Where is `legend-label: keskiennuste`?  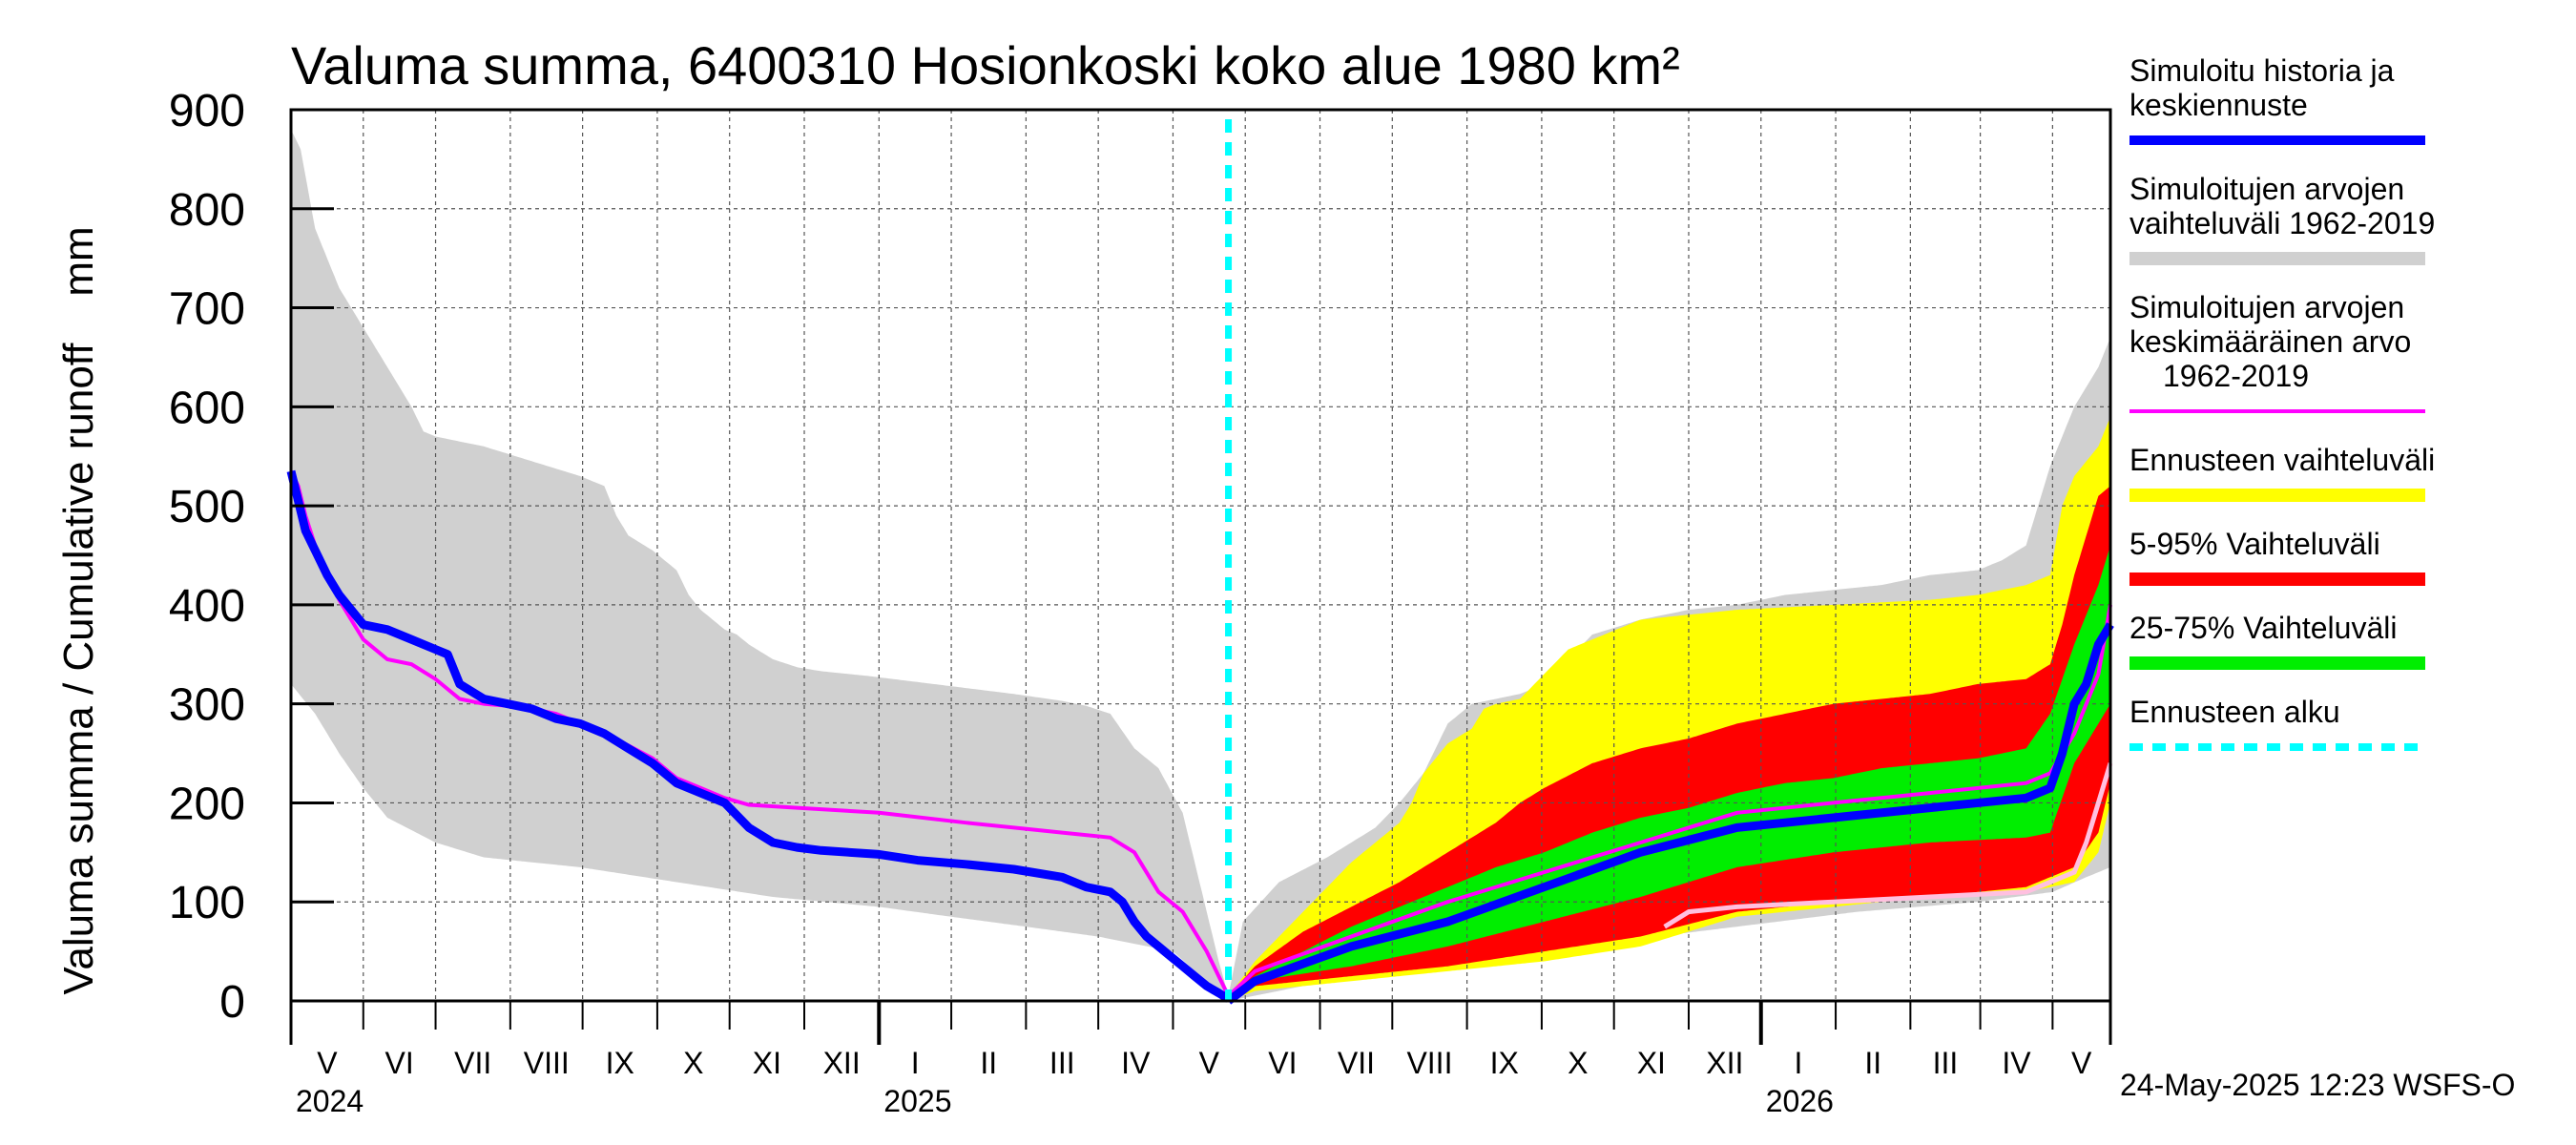 legend-label: keskiennuste is located at coordinates (2218, 105).